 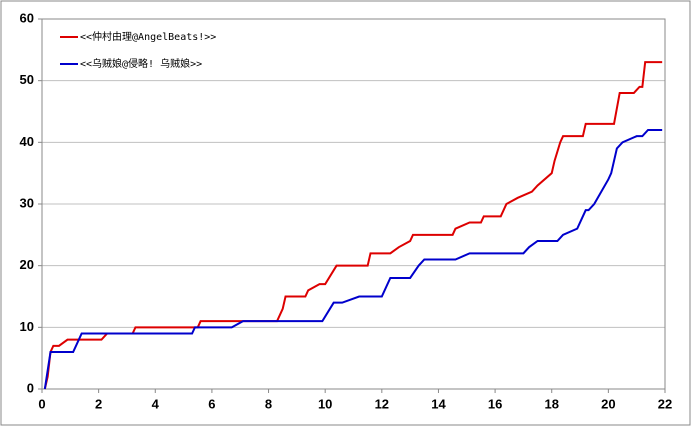 What do you see at coordinates (141, 63) in the screenshot?
I see `legend-label: <<乌贼娘@侵略! 乌贼娘>>` at bounding box center [141, 63].